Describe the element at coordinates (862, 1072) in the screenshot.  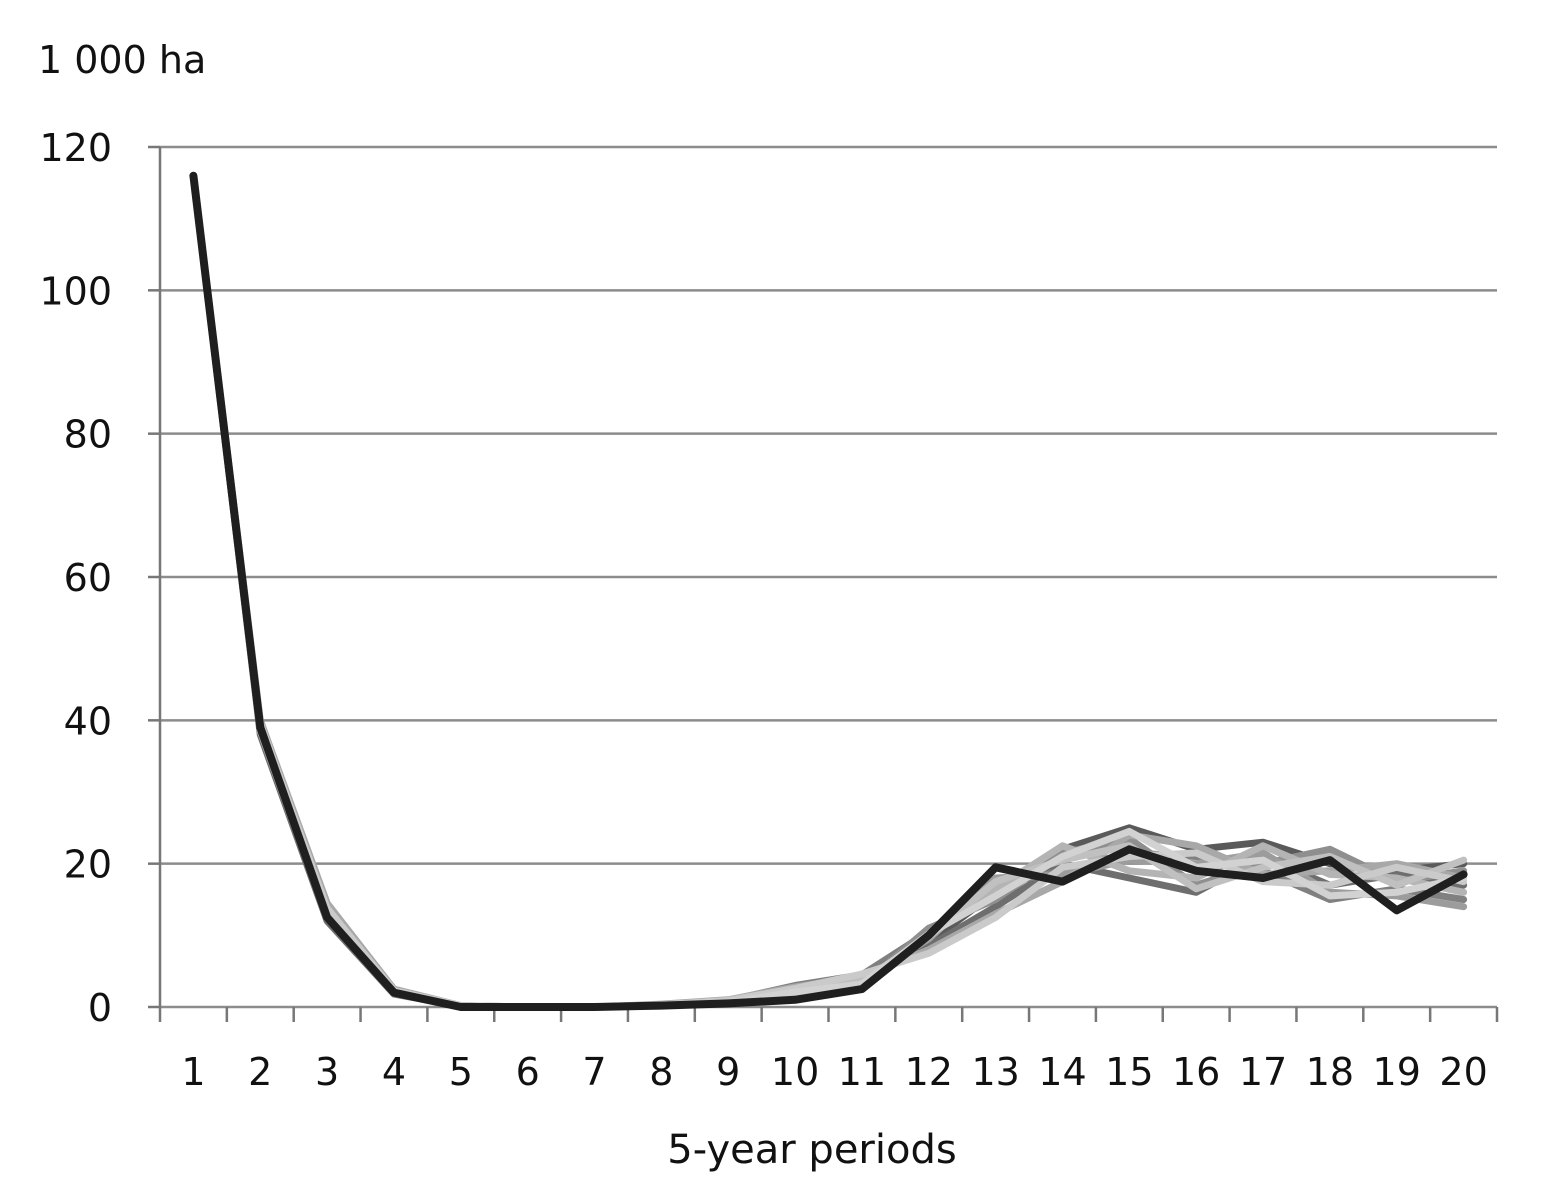
I see `x-tick-label: 11` at that location.